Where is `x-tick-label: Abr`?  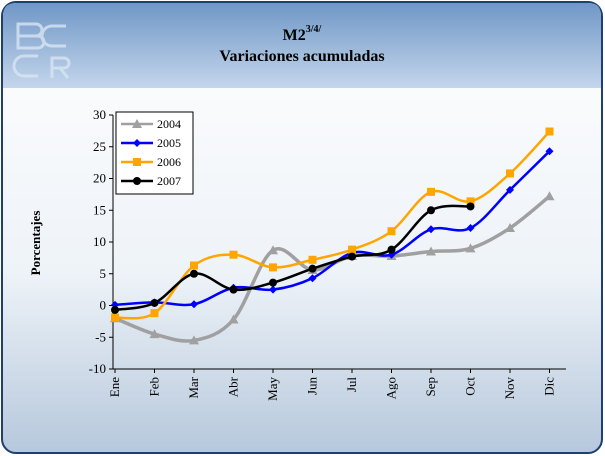
x-tick-label: Abr is located at coordinates (233, 386).